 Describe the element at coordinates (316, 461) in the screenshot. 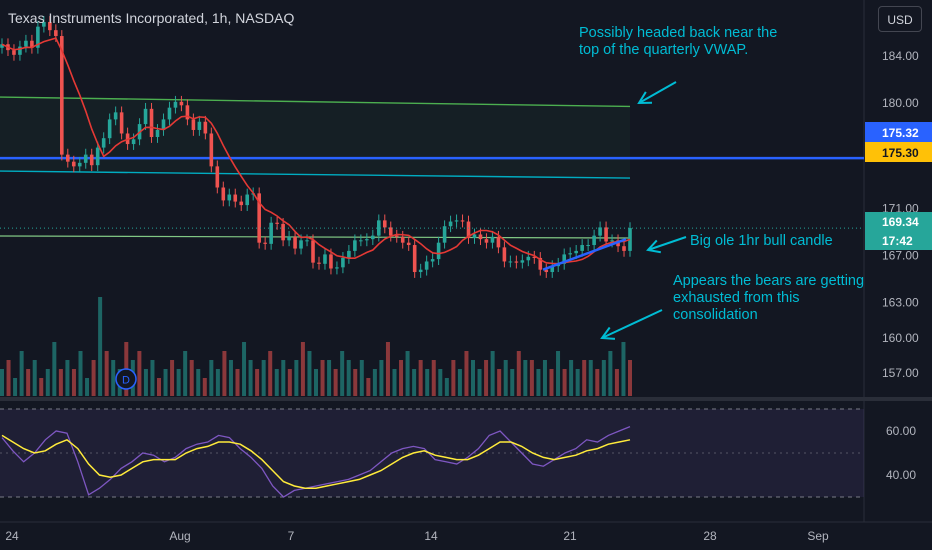

I see `rsi-ma-line` at that location.